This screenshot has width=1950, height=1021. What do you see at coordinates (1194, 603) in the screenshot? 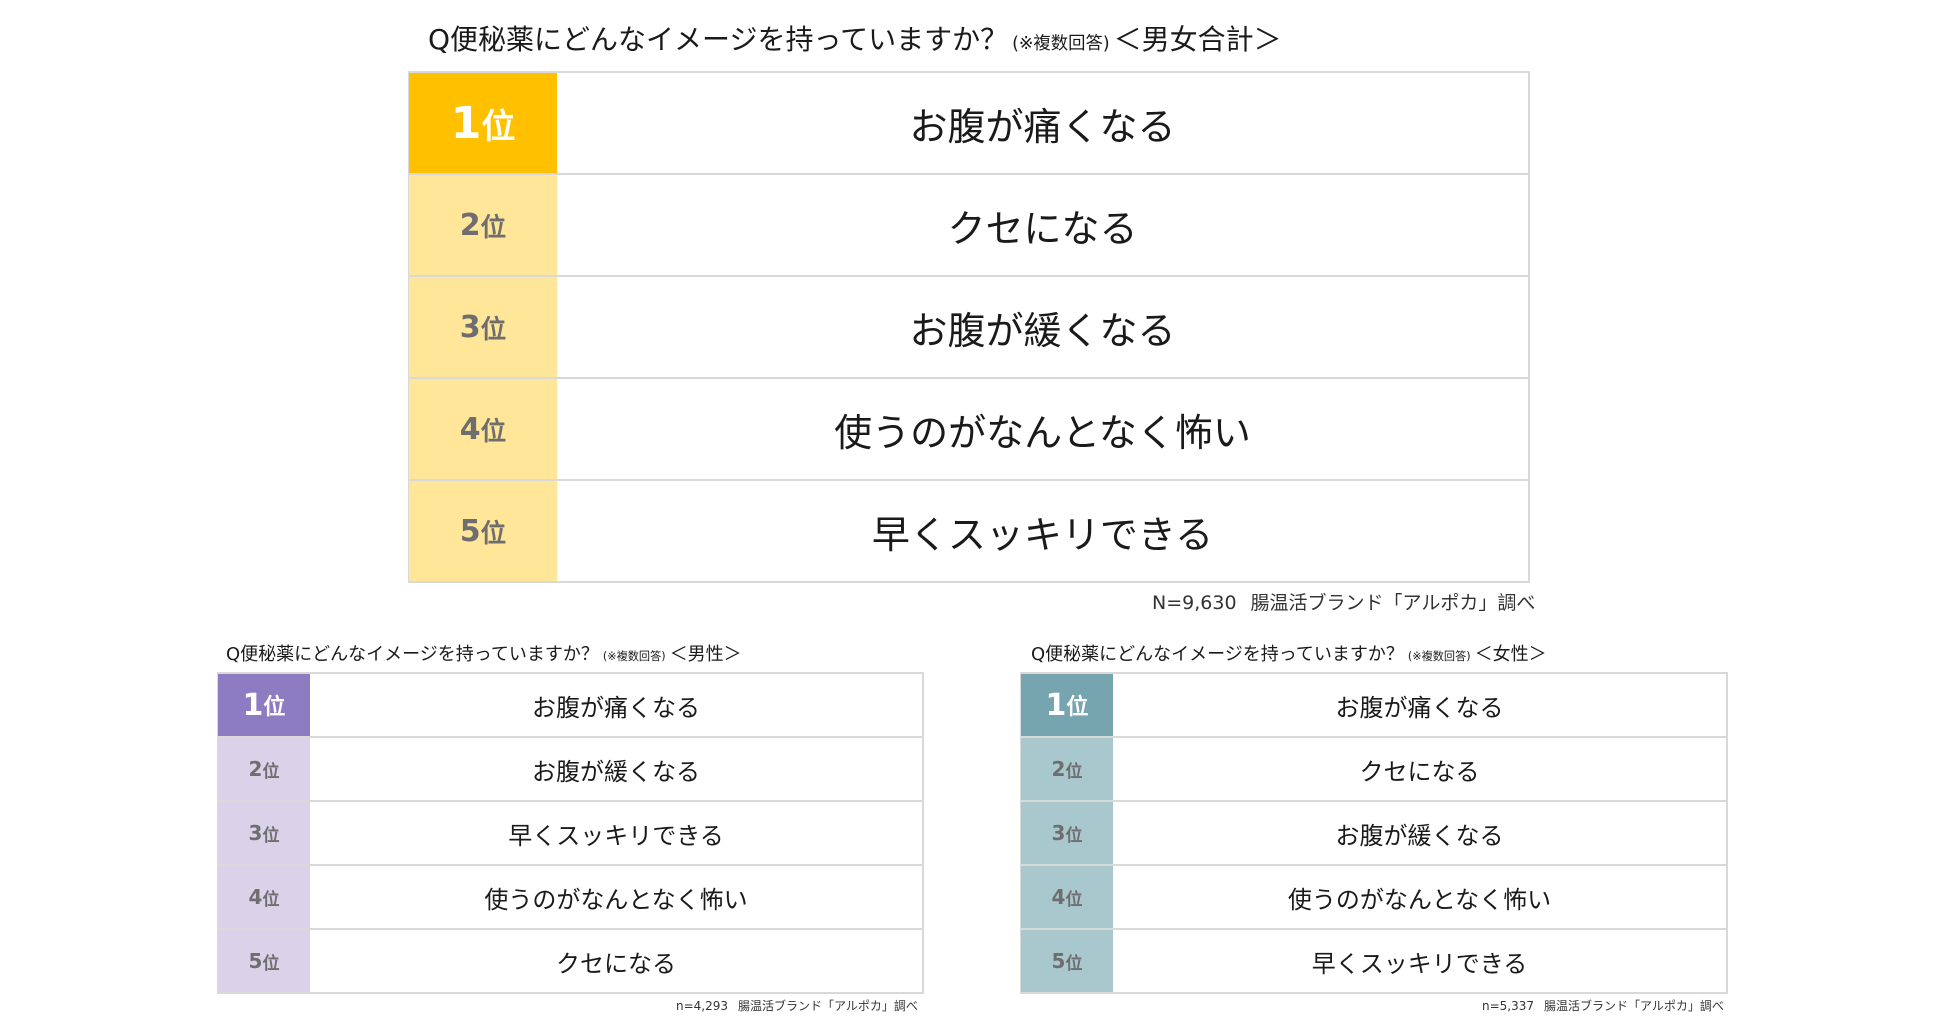
I see `sample-size: N=9,630` at bounding box center [1194, 603].